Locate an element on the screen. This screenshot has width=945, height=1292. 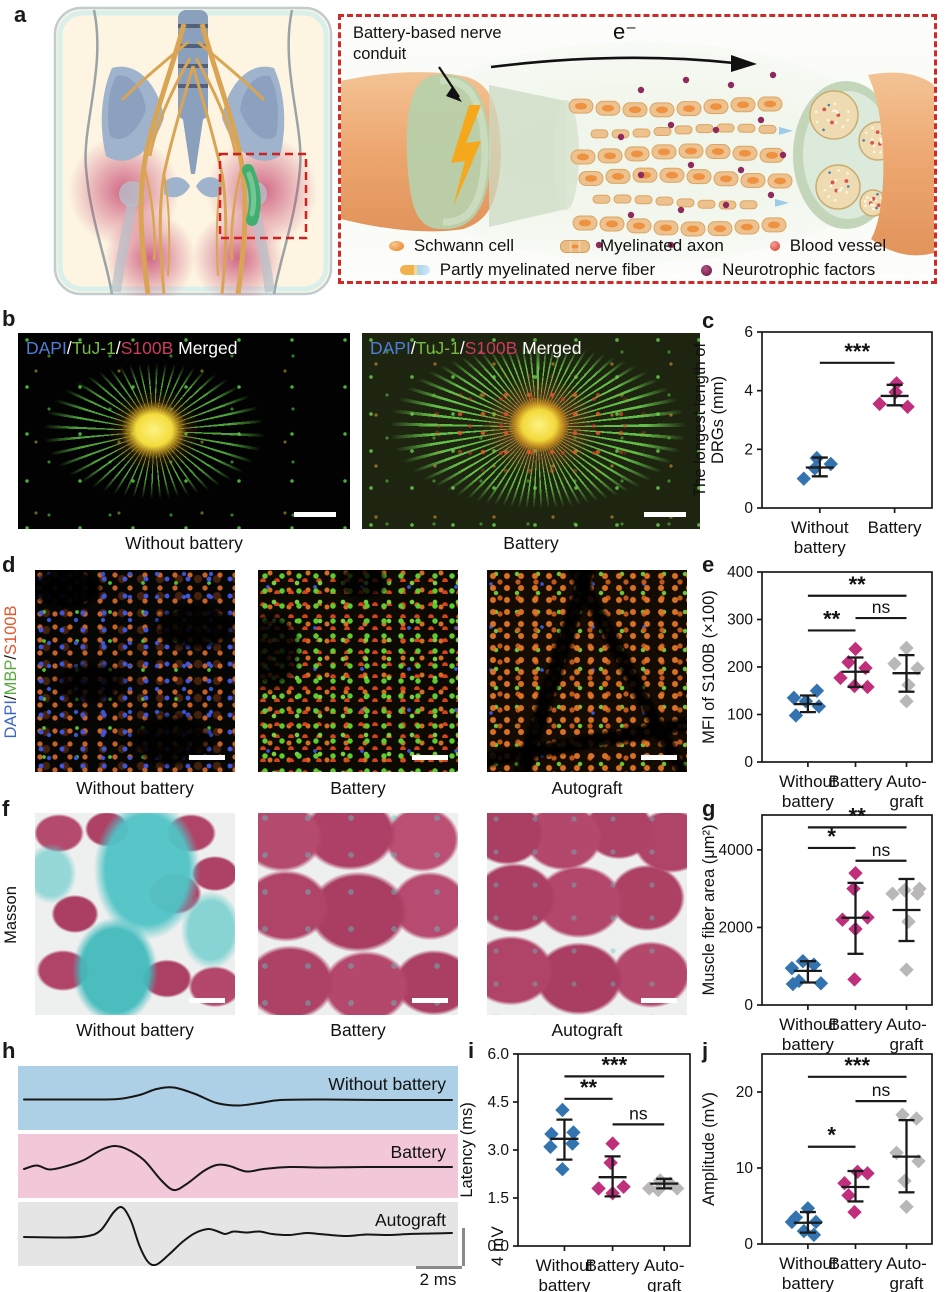
schwann-cell-icon is located at coordinates (396, 246).